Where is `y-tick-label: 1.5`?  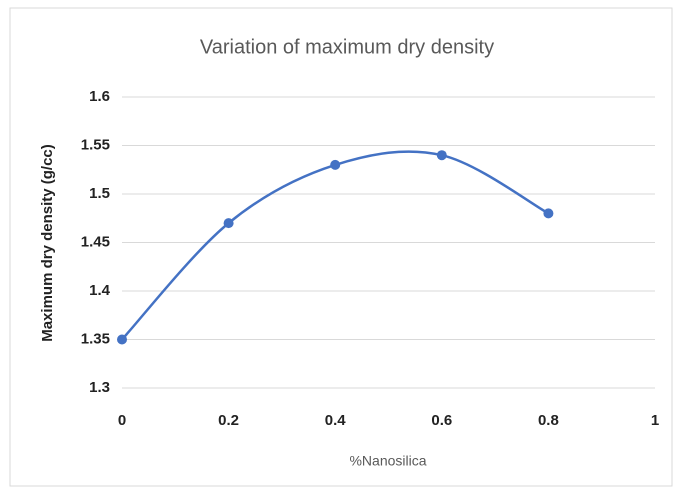 y-tick-label: 1.5 is located at coordinates (99, 193).